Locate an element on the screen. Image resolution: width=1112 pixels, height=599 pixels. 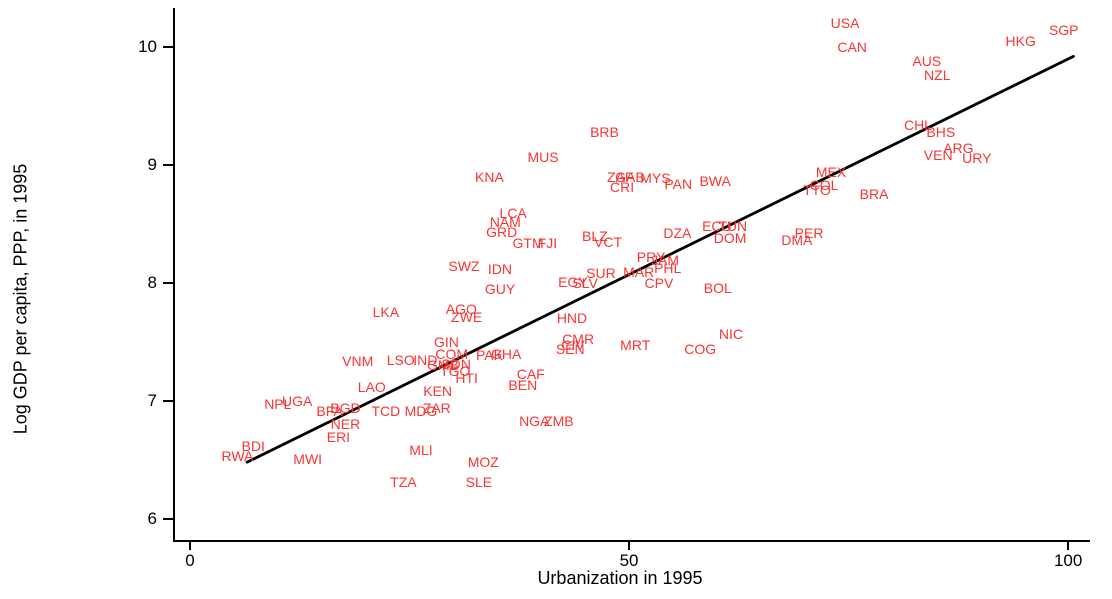
country-label-DZA: DZA is located at coordinates (677, 233).